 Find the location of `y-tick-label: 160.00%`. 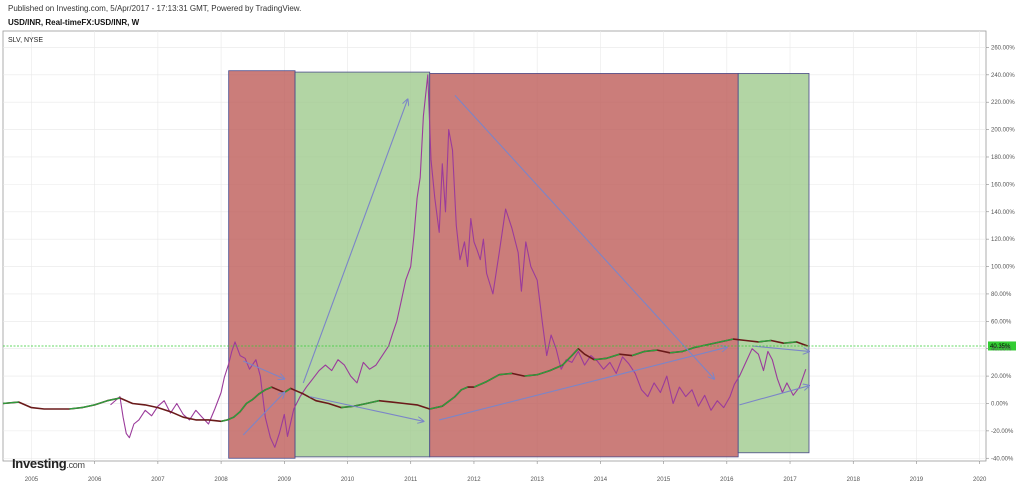

y-tick-label: 160.00% is located at coordinates (1003, 185).